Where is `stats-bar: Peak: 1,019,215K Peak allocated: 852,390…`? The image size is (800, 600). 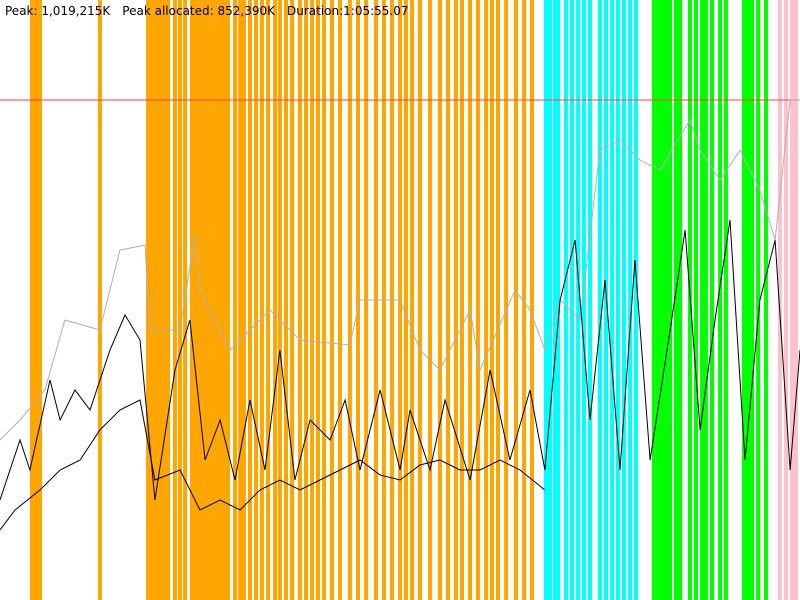
stats-bar: Peak: 1,019,215K Peak allocated: 852,390… is located at coordinates (207, 11).